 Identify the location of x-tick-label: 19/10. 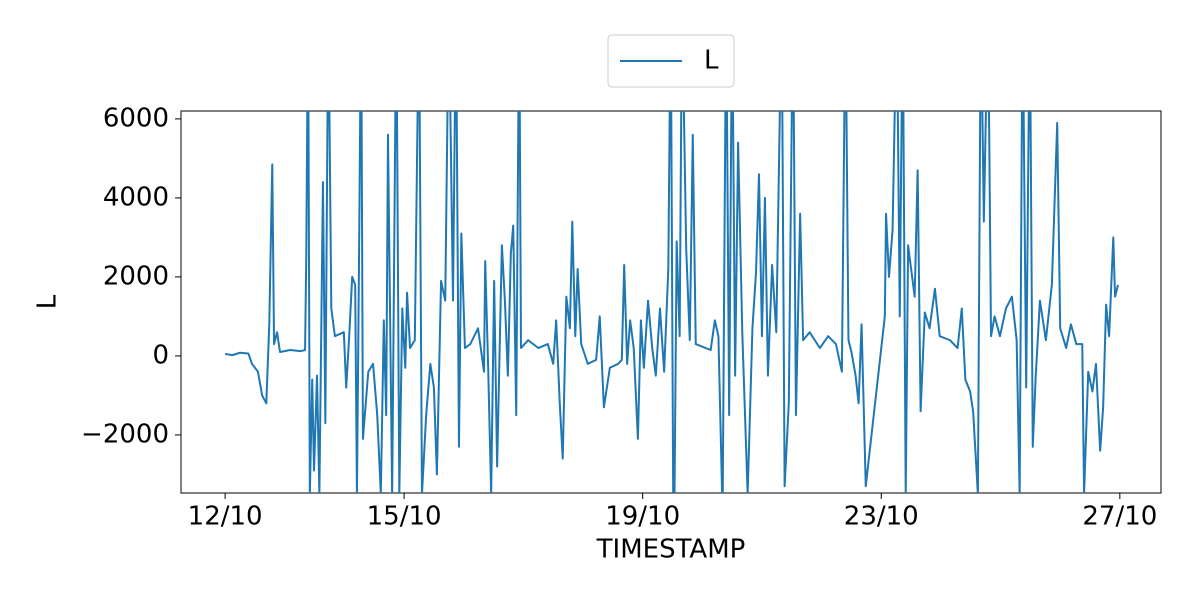
(642, 517).